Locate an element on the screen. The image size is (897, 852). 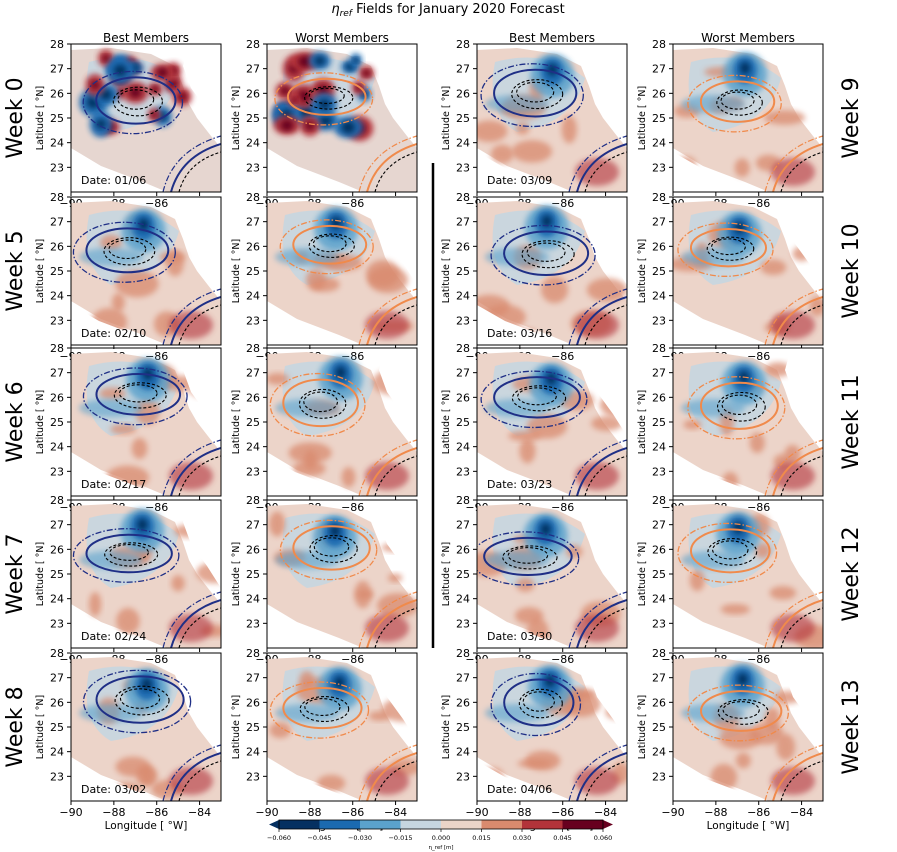
x-tick-label: −88 is located at coordinates (519, 812).